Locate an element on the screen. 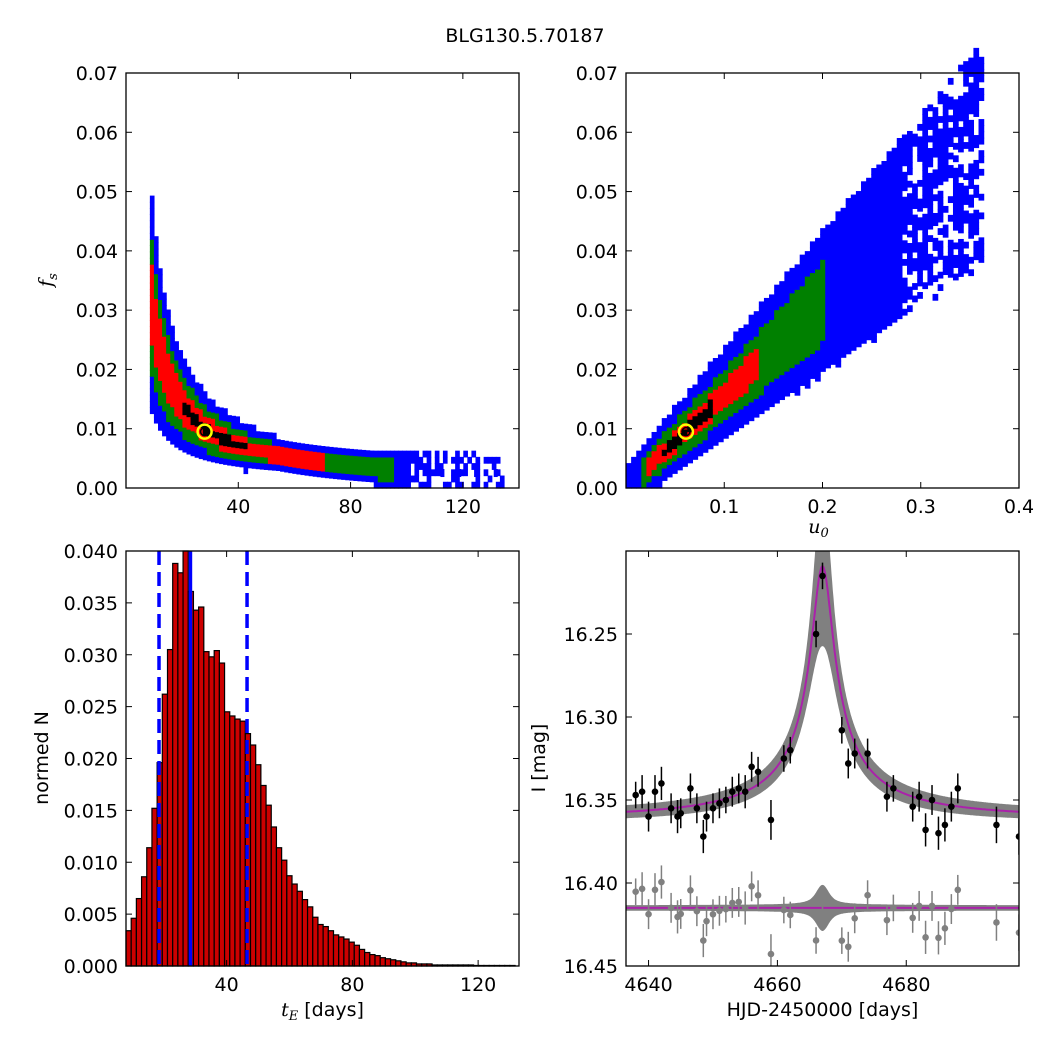  y-tick-label: 16.25 is located at coordinates (591, 635).